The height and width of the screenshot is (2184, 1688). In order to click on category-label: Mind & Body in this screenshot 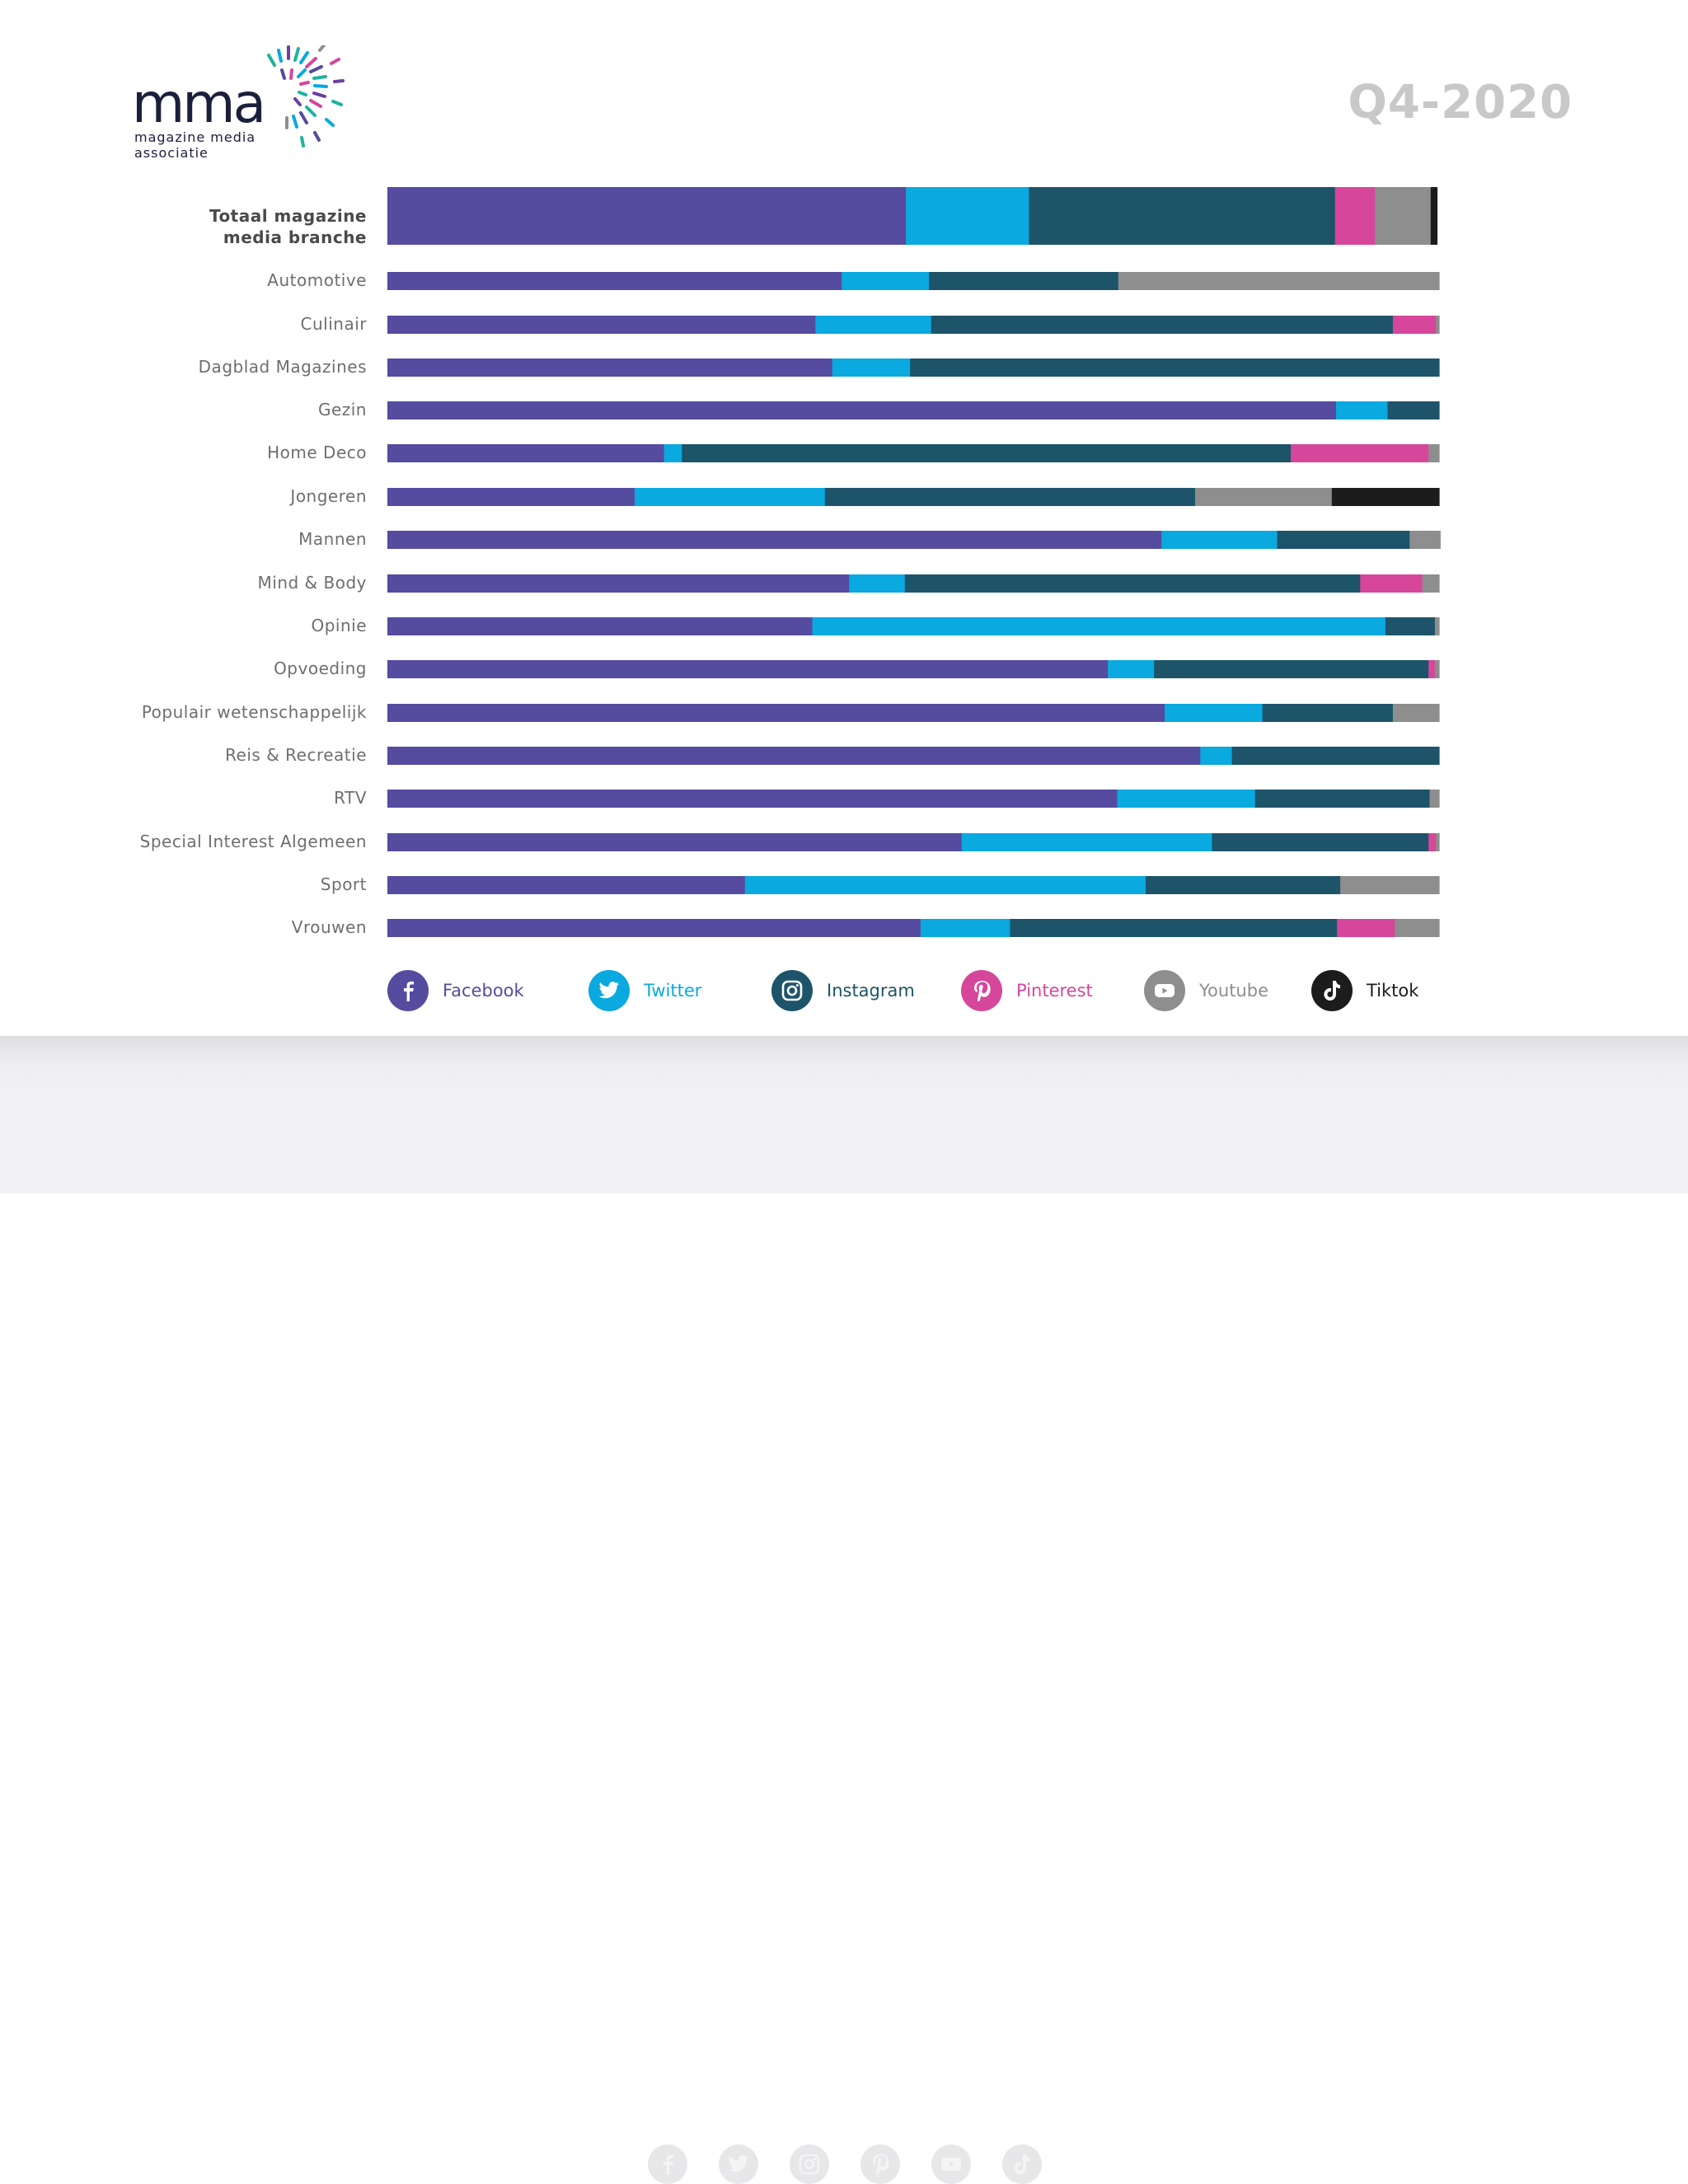, I will do `click(312, 583)`.